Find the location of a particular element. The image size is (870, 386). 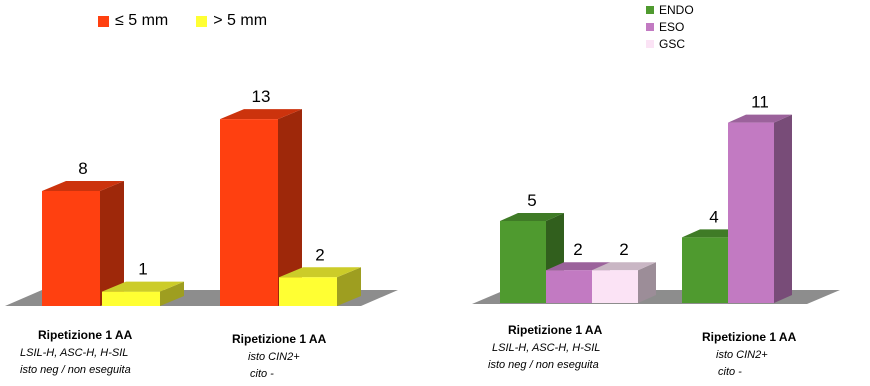

legend-chart-2: ENDO ESO GSC is located at coordinates (670, 26).